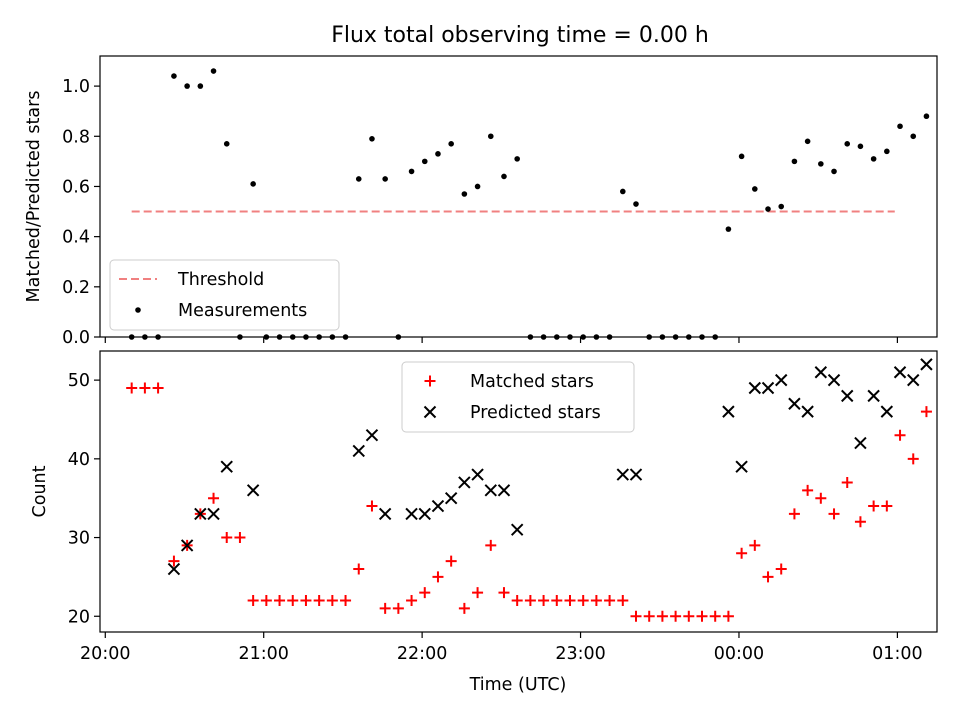  I want to click on top-y-tick-label: 0.8, so click(76, 137).